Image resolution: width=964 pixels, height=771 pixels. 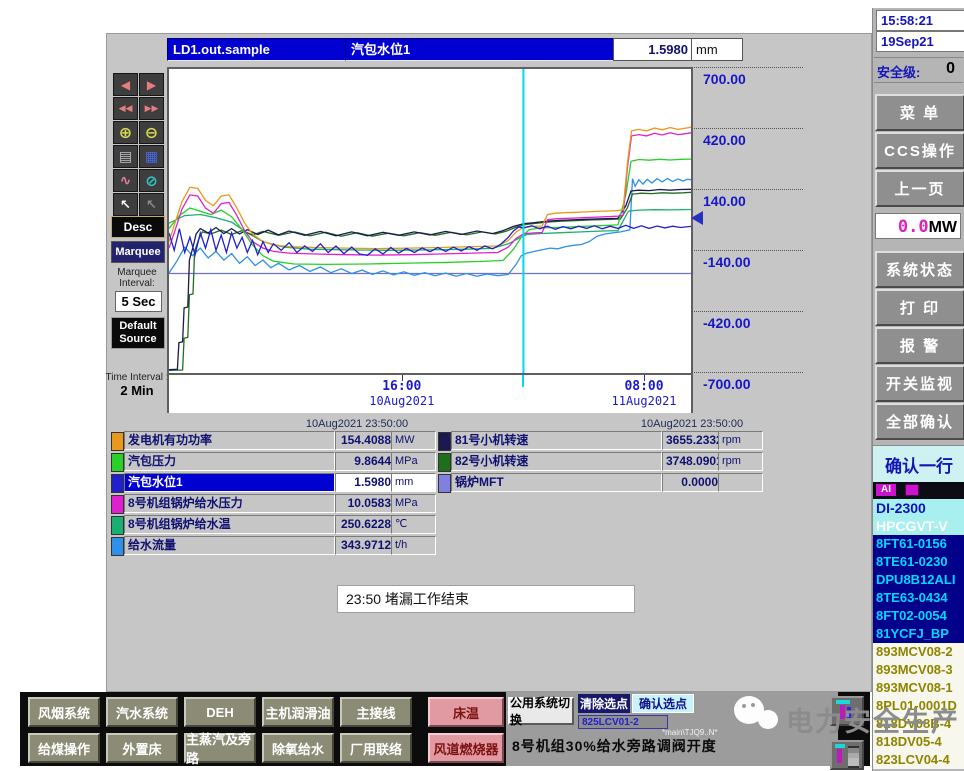 What do you see at coordinates (918, 463) in the screenshot?
I see `confirm-one-row-button: 确认一行` at bounding box center [918, 463].